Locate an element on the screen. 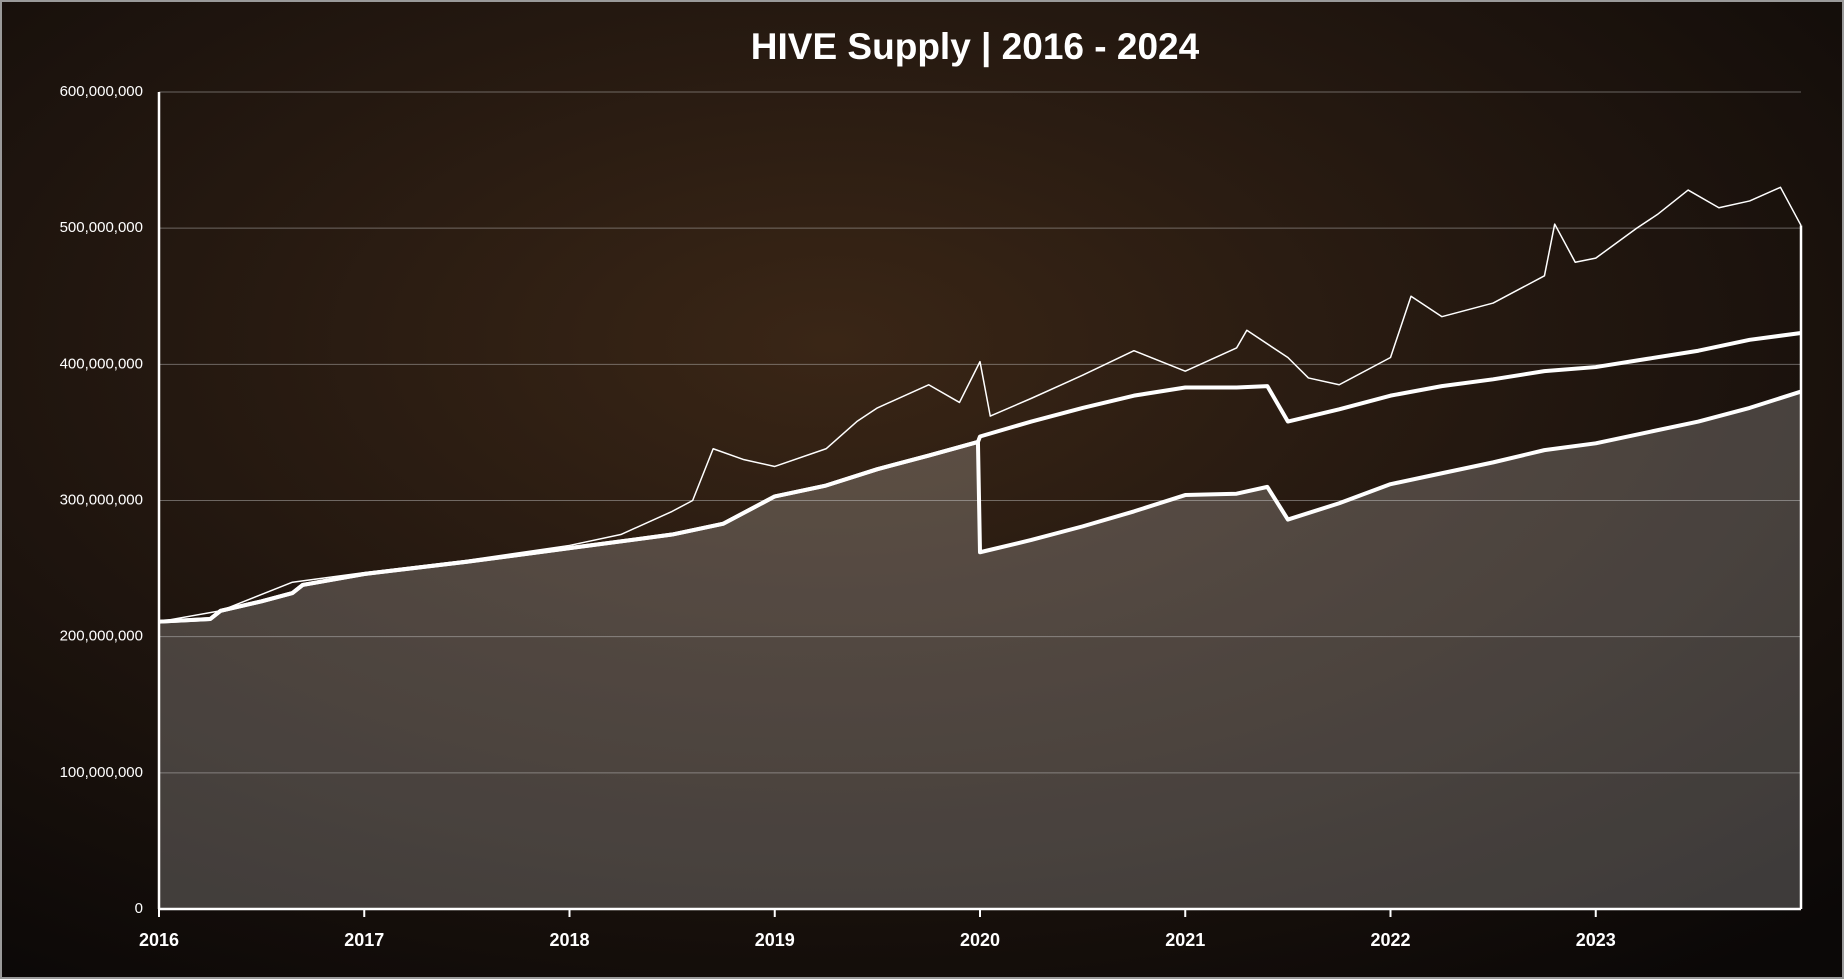 The height and width of the screenshot is (979, 1844). x-tick-label: 2017 is located at coordinates (364, 940).